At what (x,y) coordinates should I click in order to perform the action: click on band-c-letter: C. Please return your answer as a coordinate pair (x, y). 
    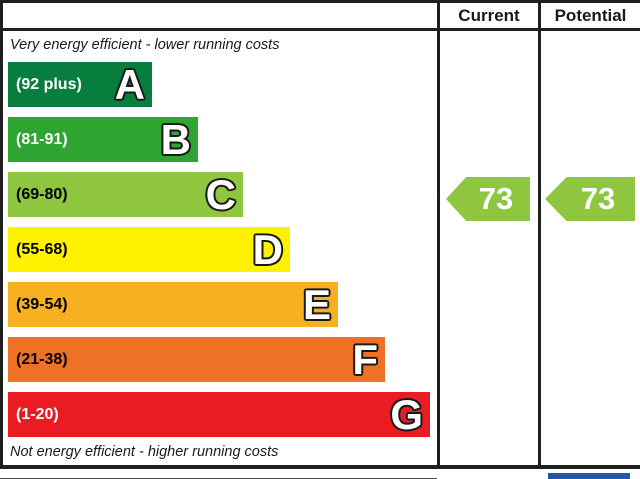
    Looking at the image, I should click on (220, 194).